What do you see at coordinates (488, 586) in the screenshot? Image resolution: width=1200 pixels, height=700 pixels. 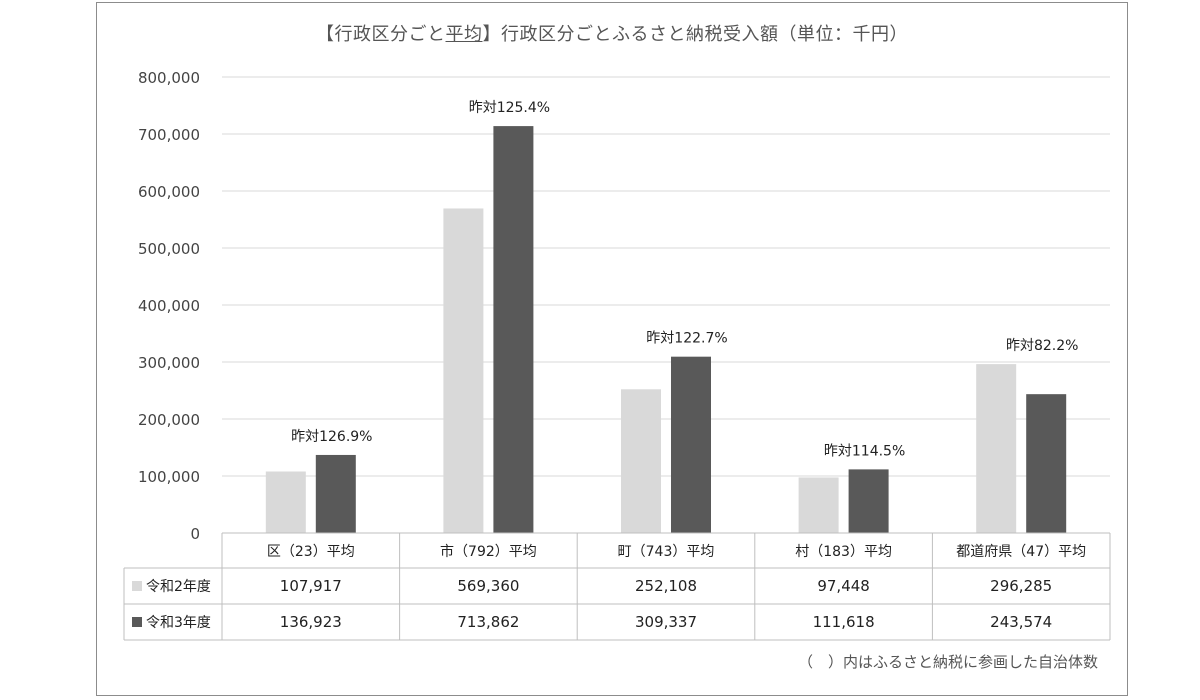 I see `table-cell: 569,360` at bounding box center [488, 586].